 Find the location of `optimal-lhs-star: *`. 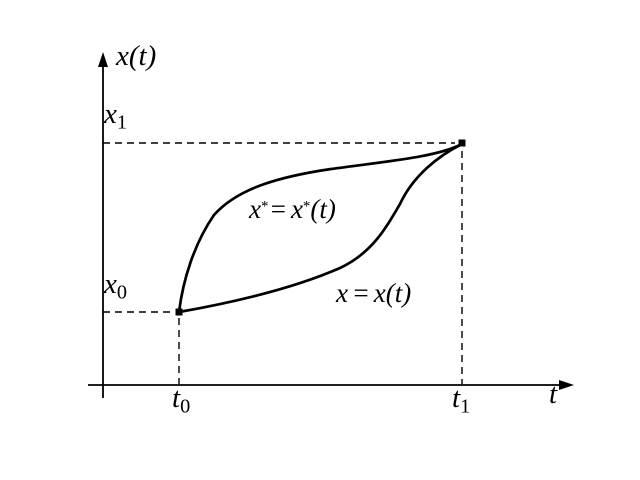

optimal-lhs-star: * is located at coordinates (264, 206).